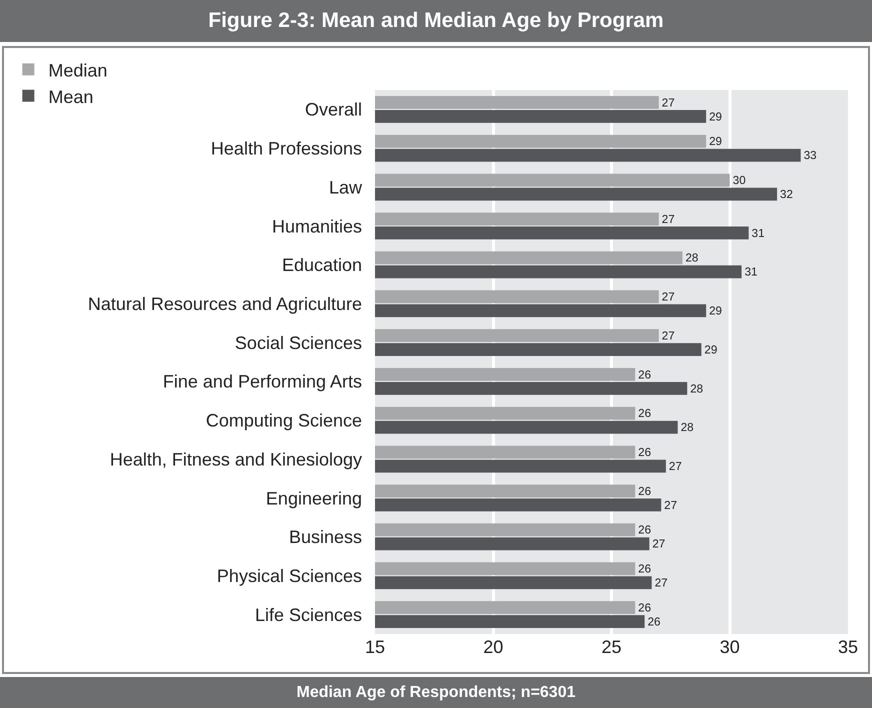 The width and height of the screenshot is (872, 708). I want to click on y-tick-label: Overall, so click(333, 110).